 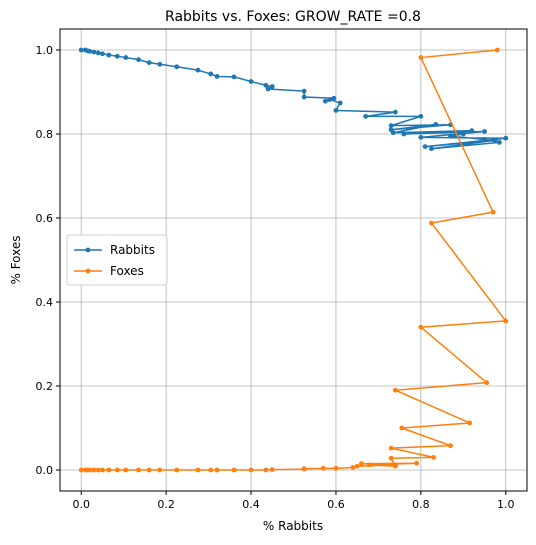 I want to click on x-tick-label: 0.8, so click(x=421, y=504).